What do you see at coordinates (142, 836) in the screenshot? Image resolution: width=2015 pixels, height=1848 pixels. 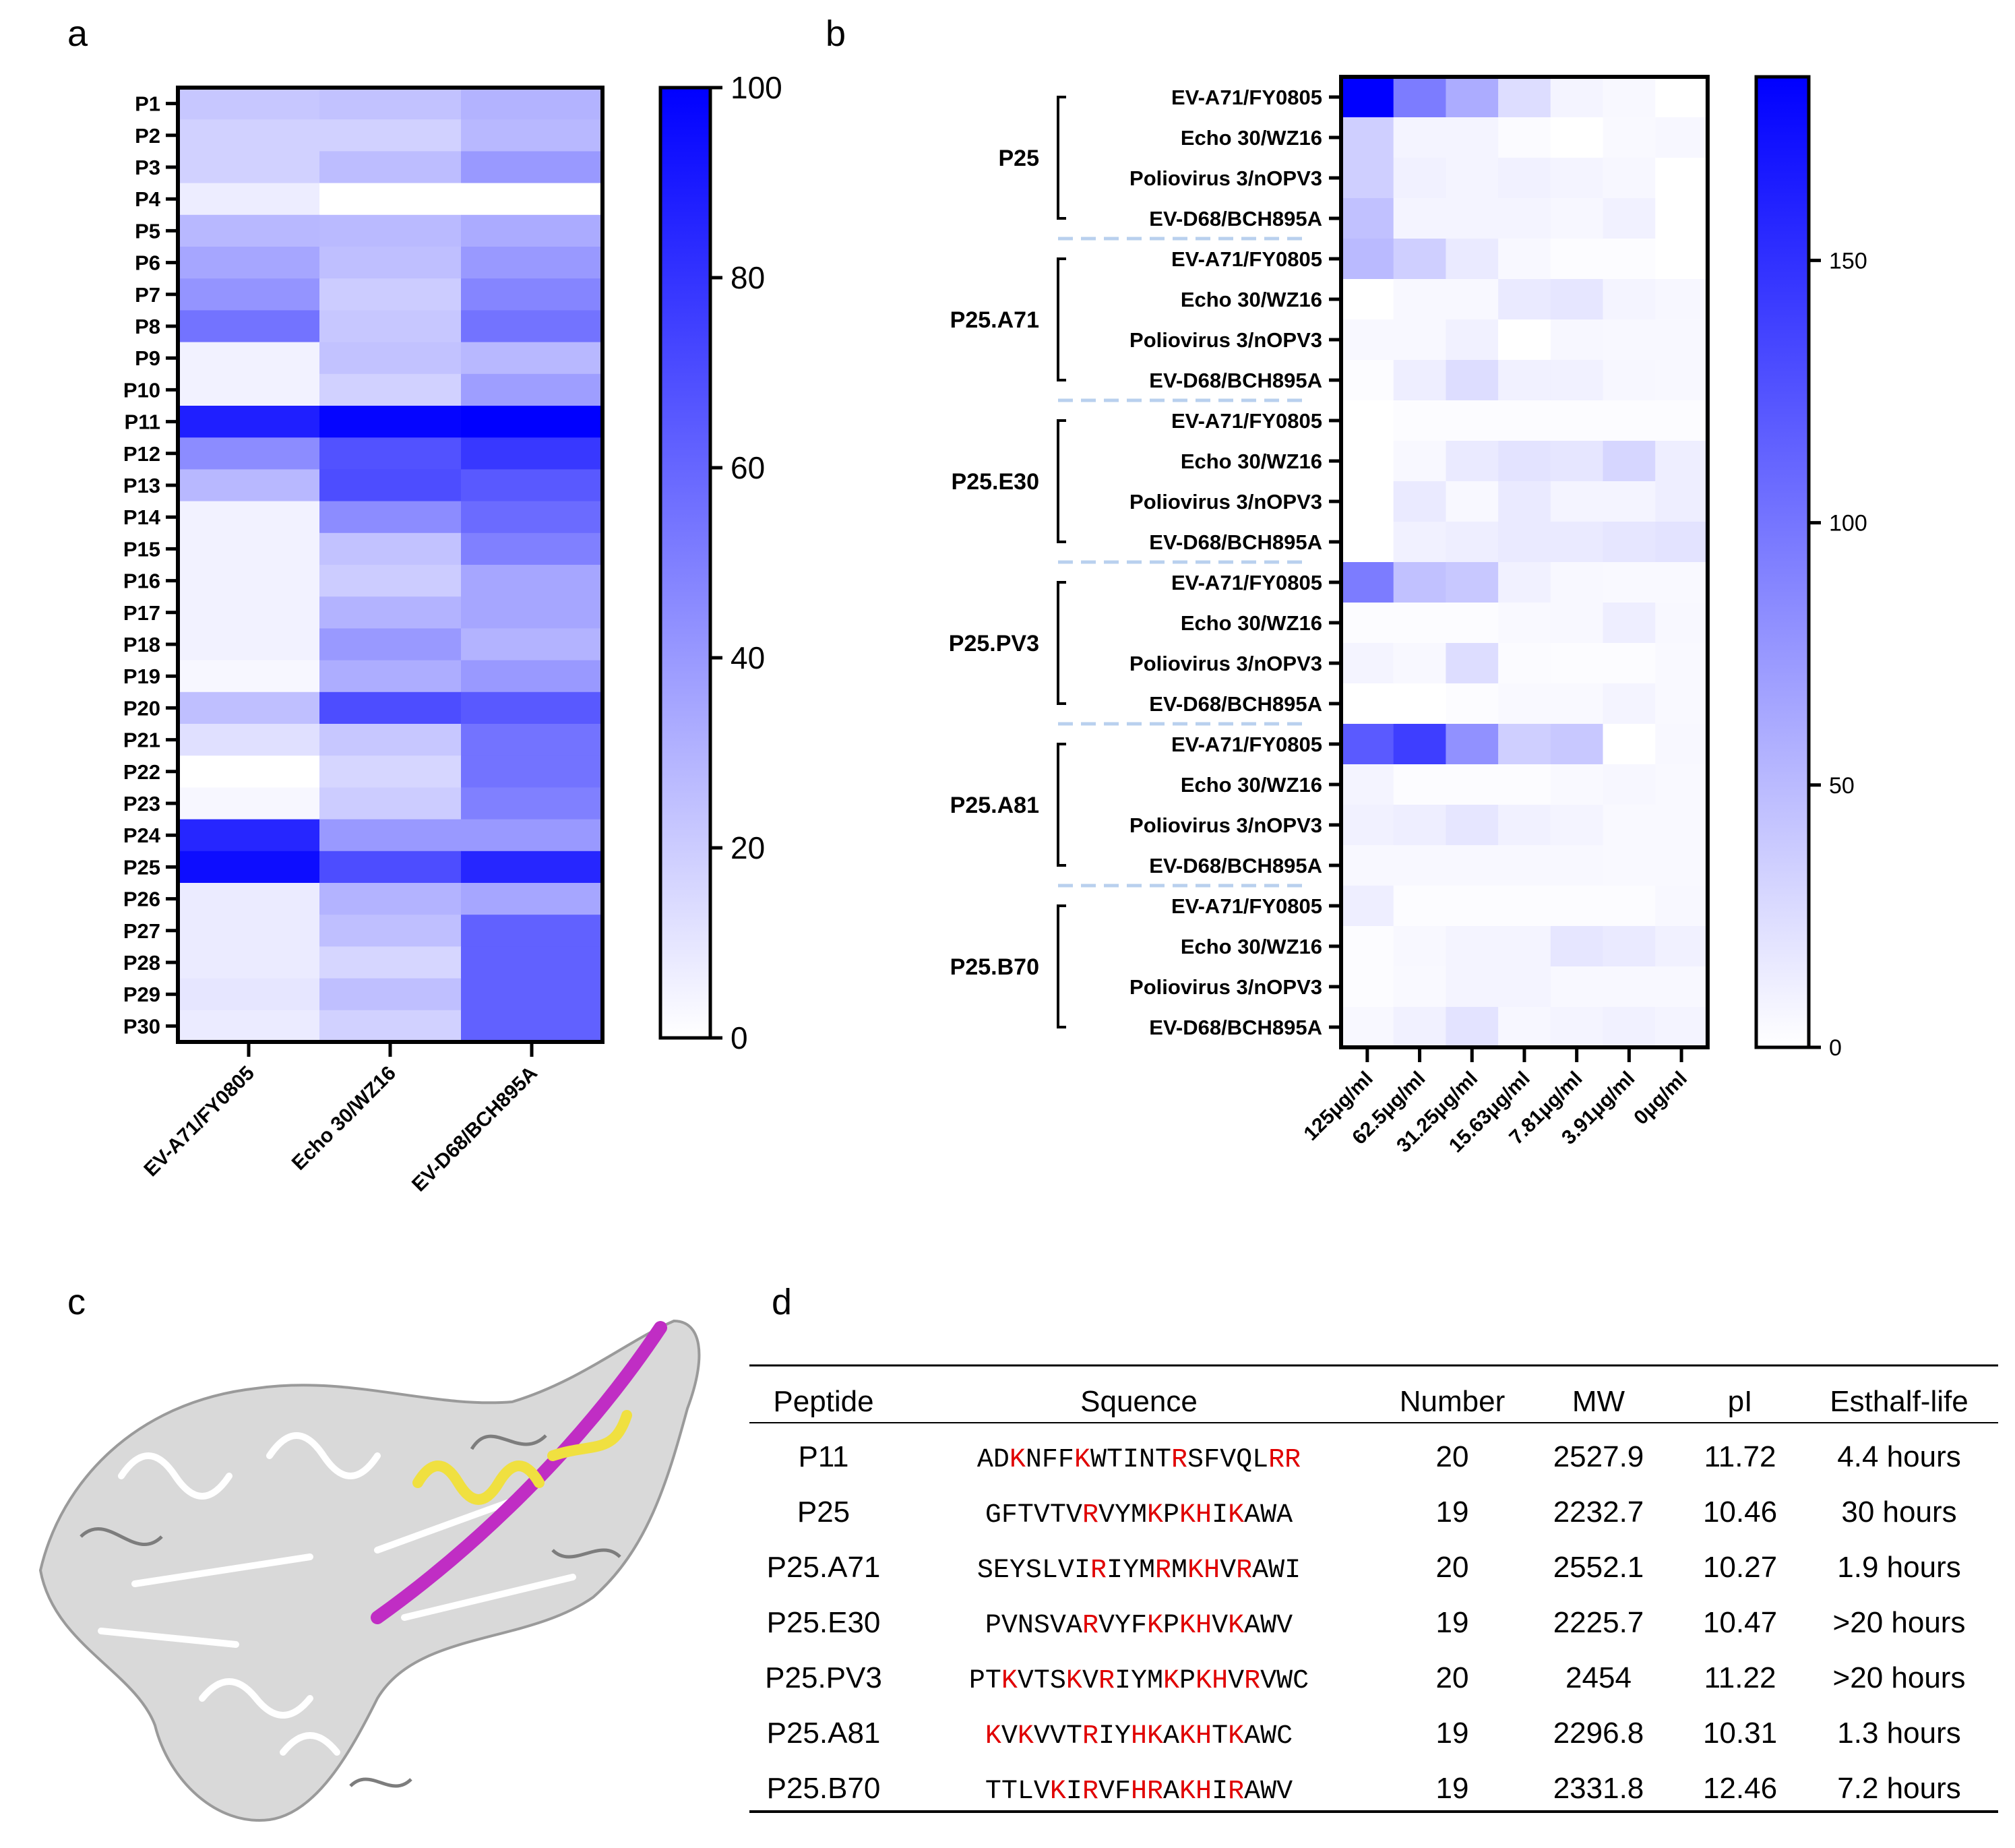 I see `a-row-label-P24: P24` at bounding box center [142, 836].